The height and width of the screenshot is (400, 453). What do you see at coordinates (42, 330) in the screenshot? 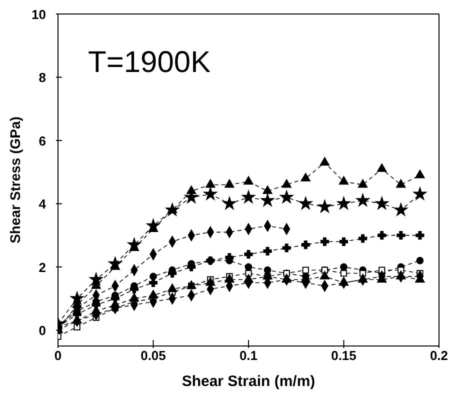
I see `y-tick-label: 0` at bounding box center [42, 330].